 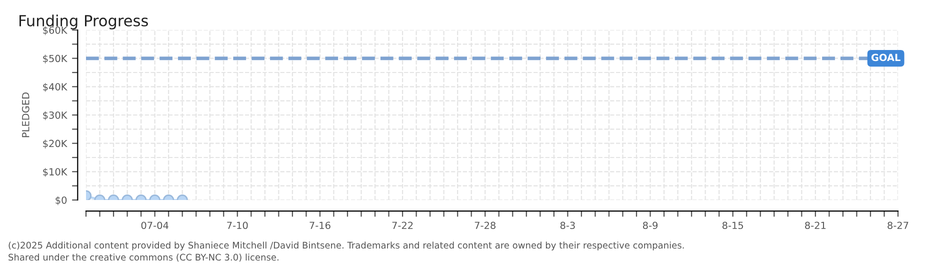 I want to click on y-tick-label: $20K, so click(x=55, y=144).